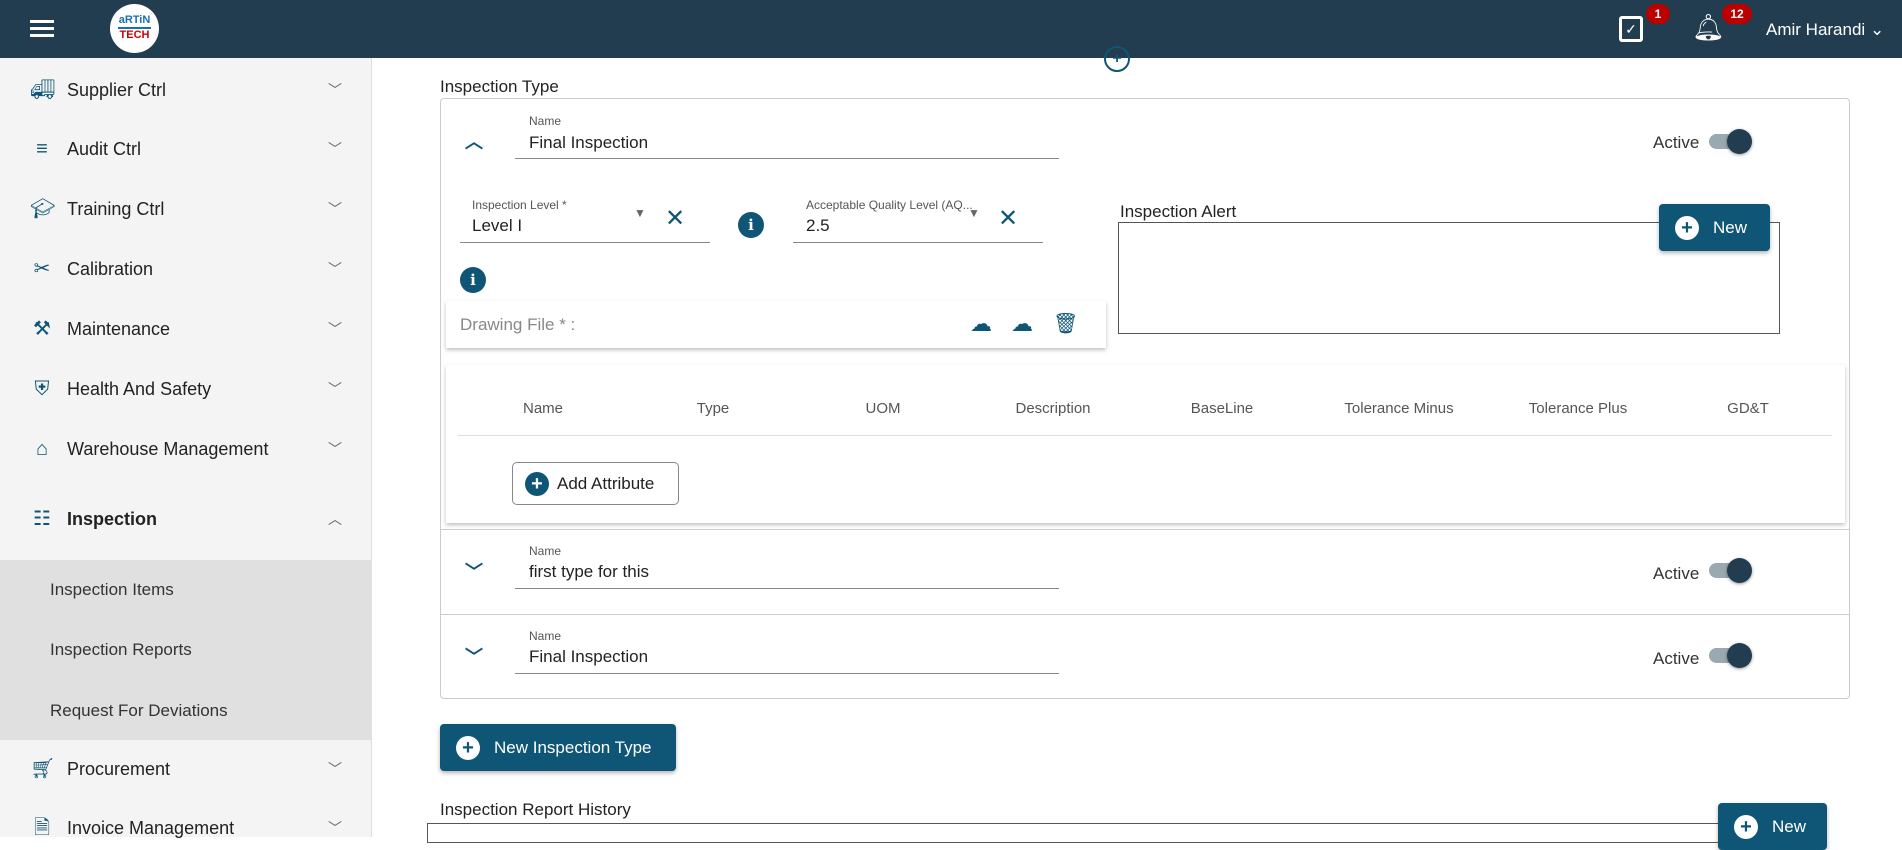 Image resolution: width=1902 pixels, height=850 pixels. I want to click on sidebar-subitem-inspection-items: Inspection Items, so click(112, 589).